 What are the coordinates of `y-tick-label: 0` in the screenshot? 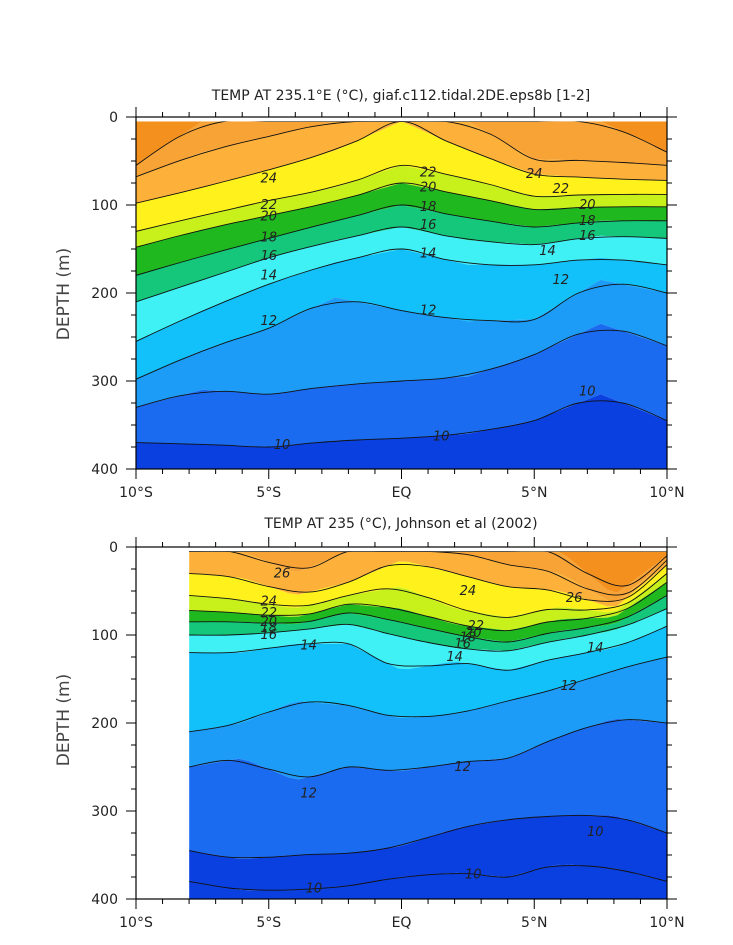 It's located at (113, 548).